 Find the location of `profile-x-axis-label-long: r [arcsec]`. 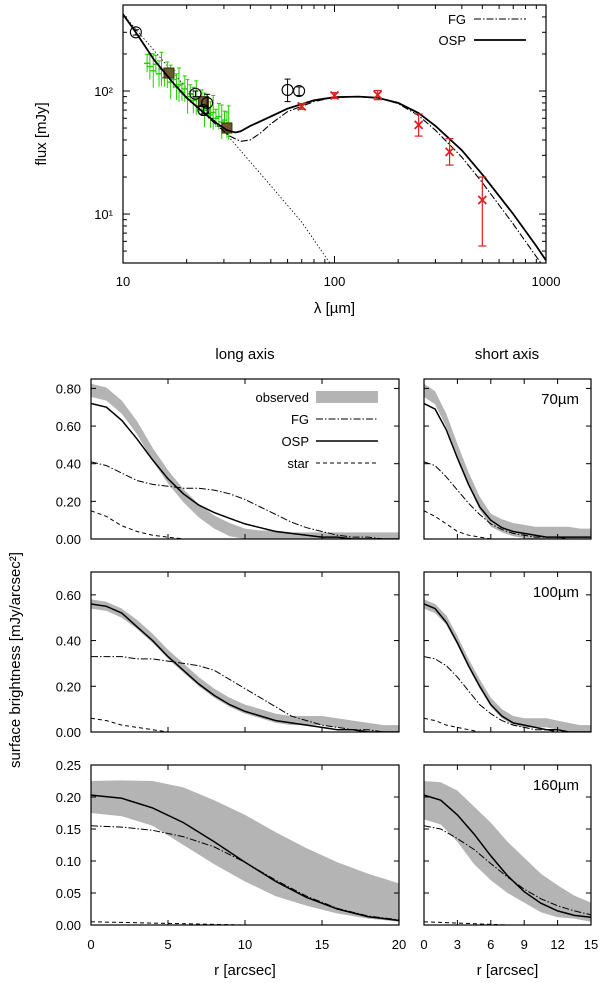

profile-x-axis-label-long: r [arcsec] is located at coordinates (245, 970).